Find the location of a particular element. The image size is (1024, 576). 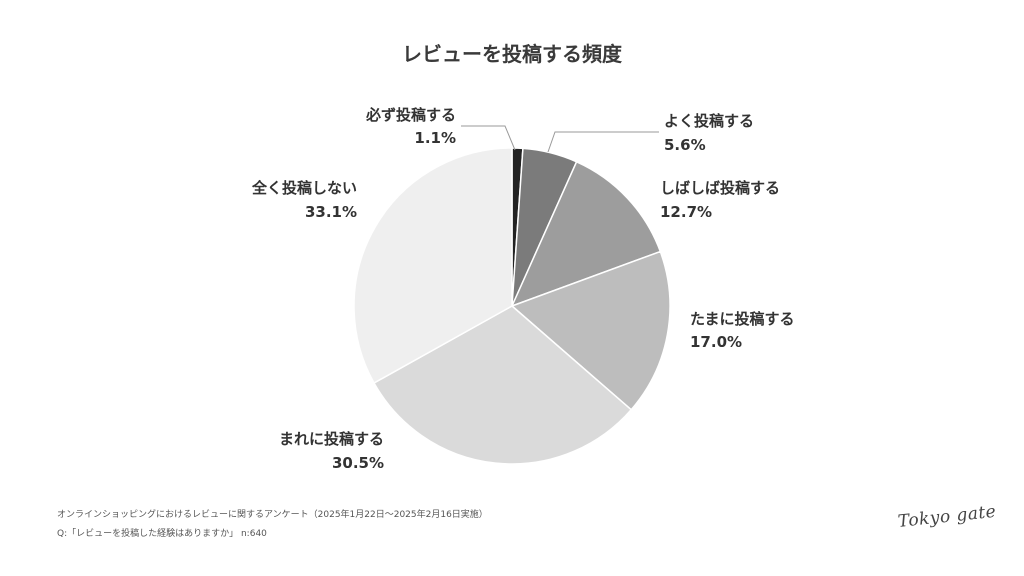

chart-title: レビューを投稿する頻度 is located at coordinates (512, 54).